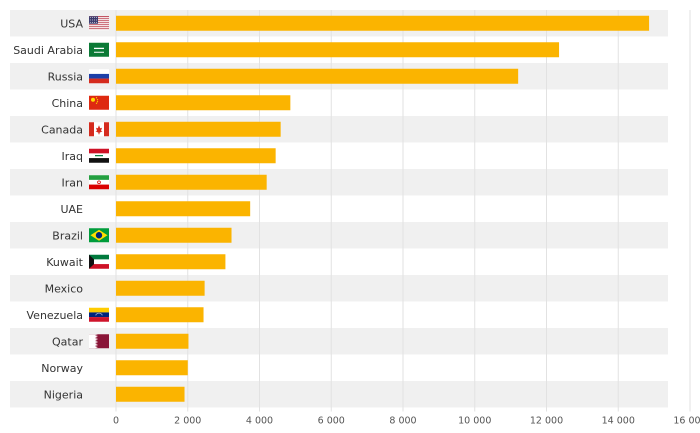 The image size is (700, 433). What do you see at coordinates (64, 262) in the screenshot?
I see `category-label-kuwait: Kuwait` at bounding box center [64, 262].